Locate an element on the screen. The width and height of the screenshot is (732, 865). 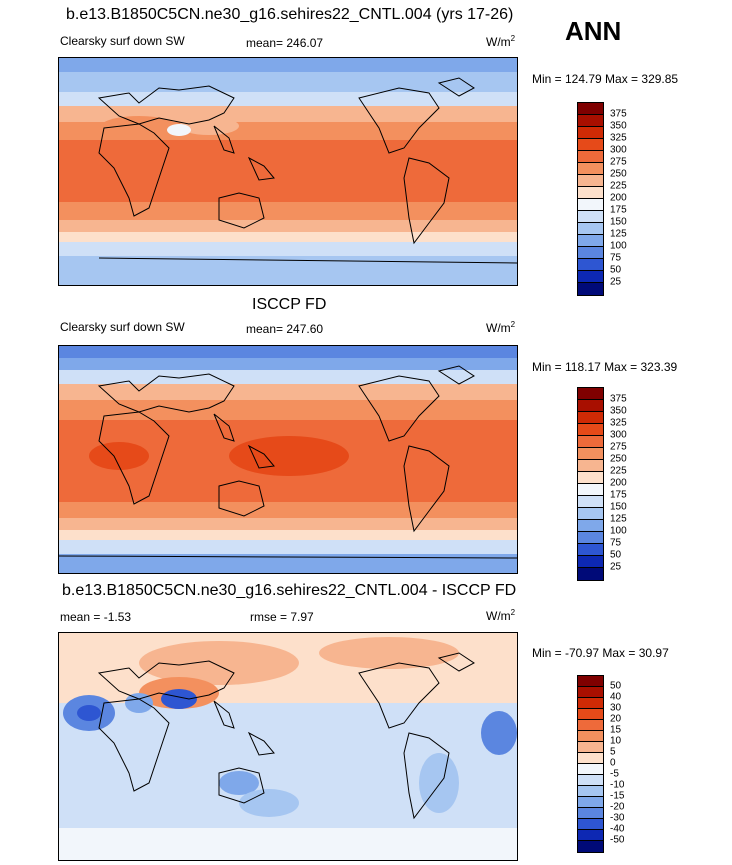
panel1-units-label: W/m2 is located at coordinates (501, 41).